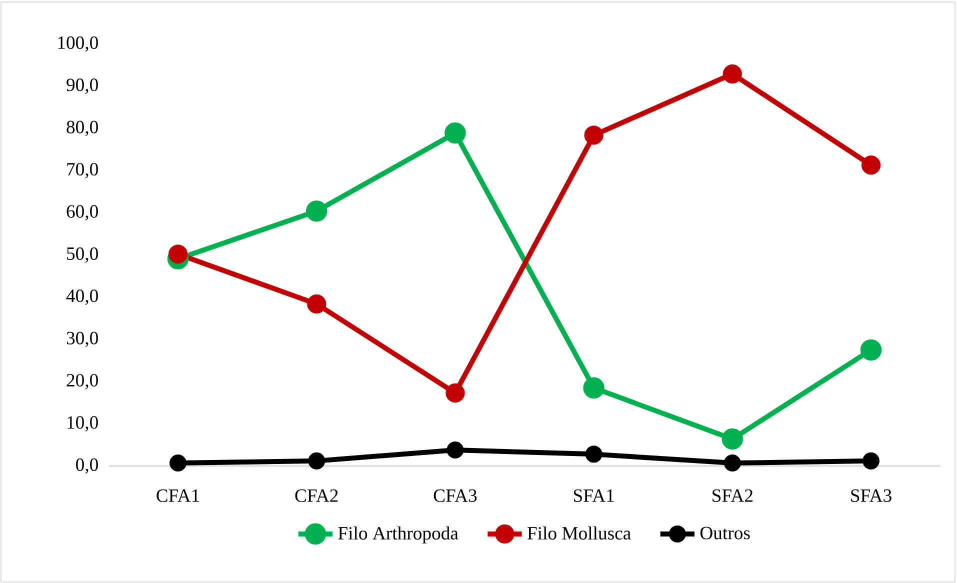  What do you see at coordinates (82, 128) in the screenshot?
I see `y-tick-label: 80,0` at bounding box center [82, 128].